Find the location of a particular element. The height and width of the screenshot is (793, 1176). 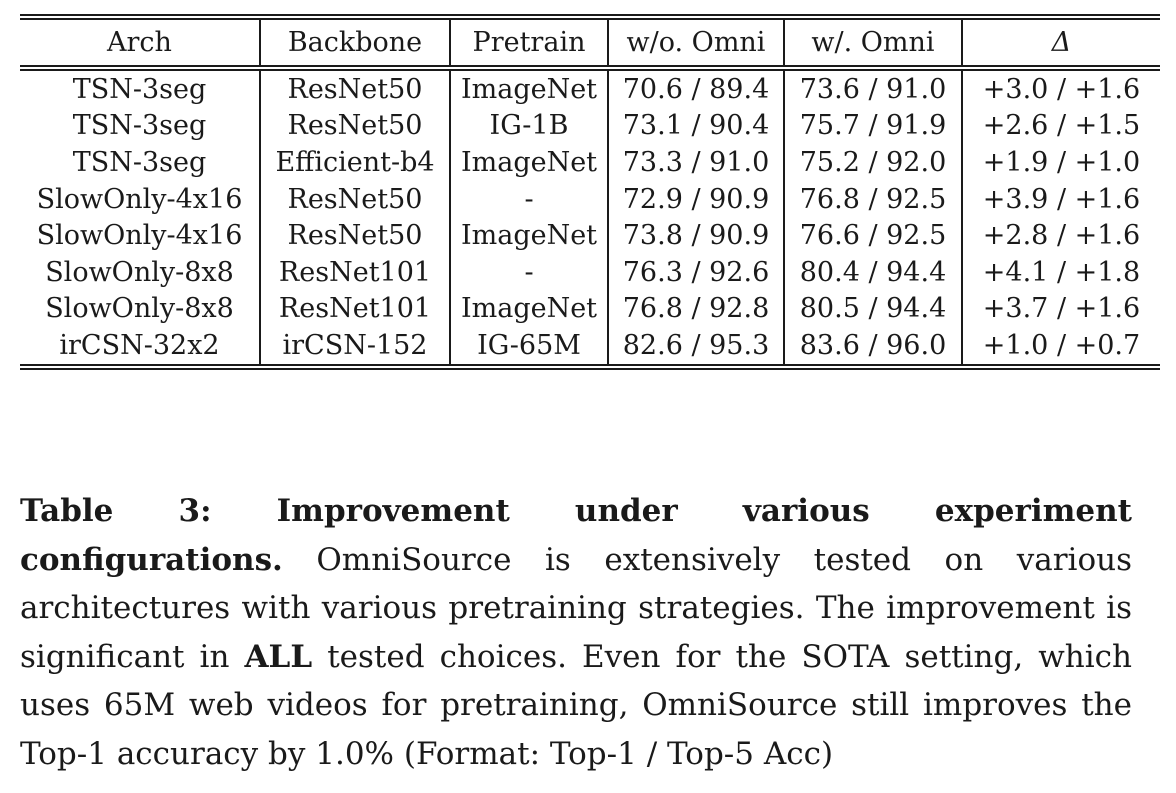

cell-backbone: Efficient-b4 is located at coordinates (354, 162).